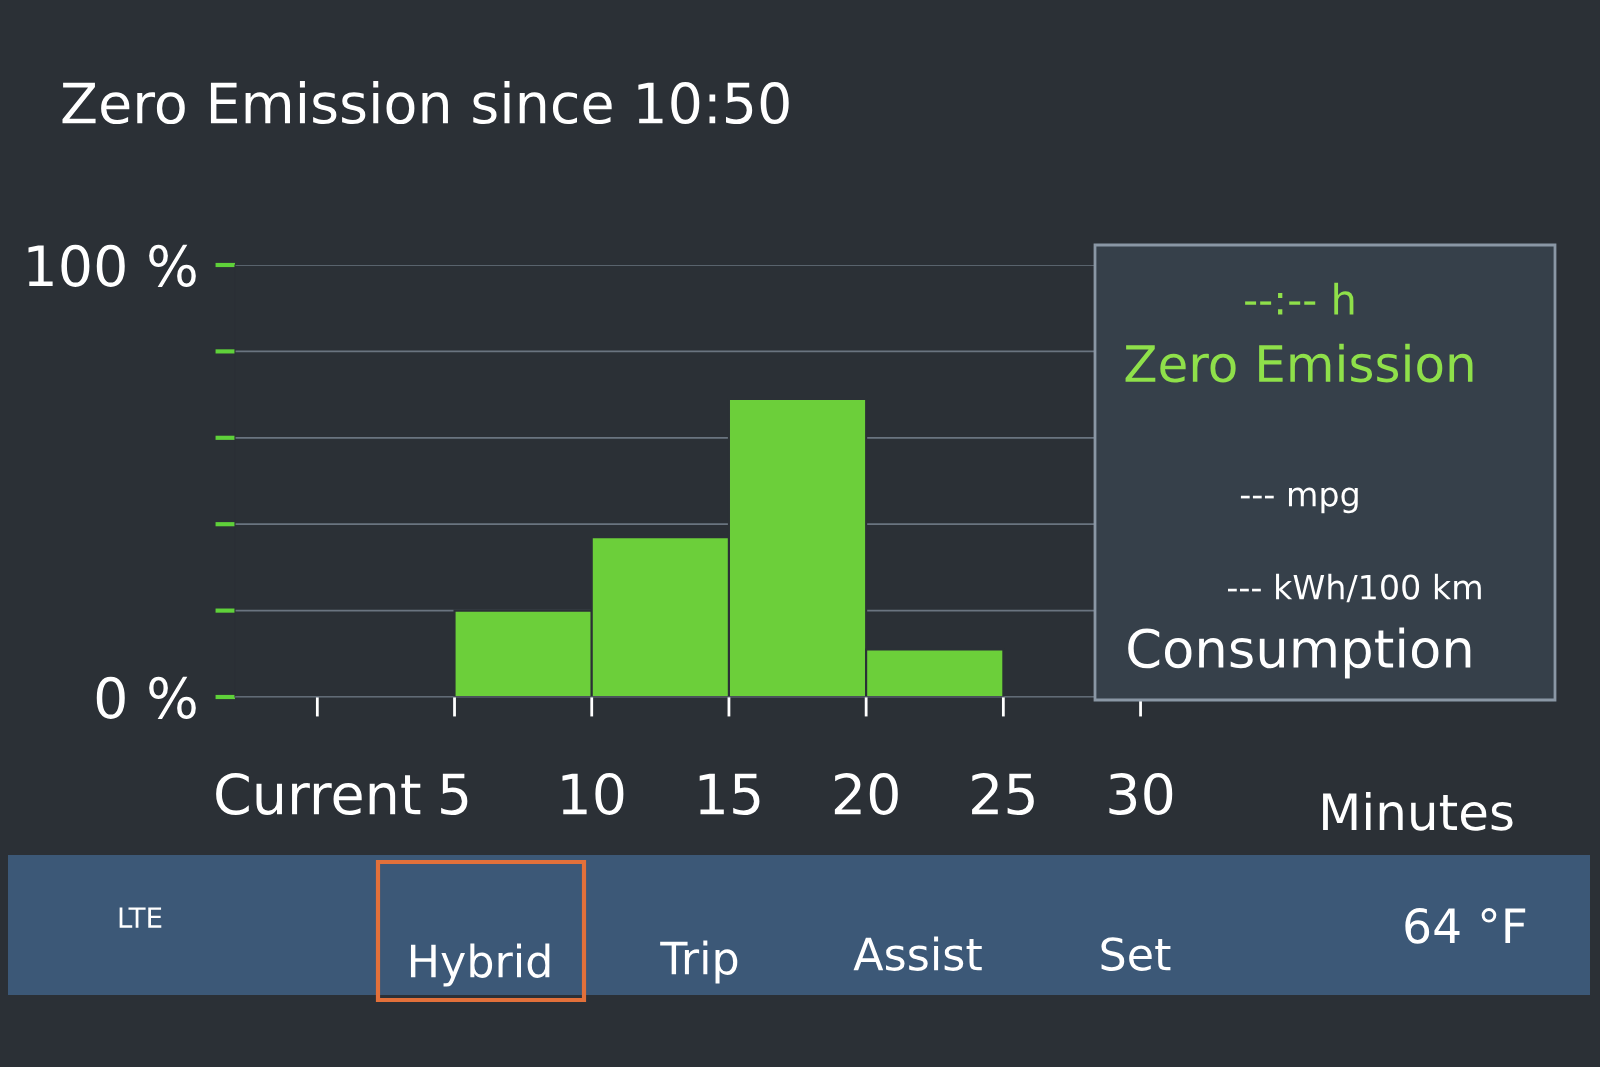  I want to click on text: Assist, so click(917, 953).